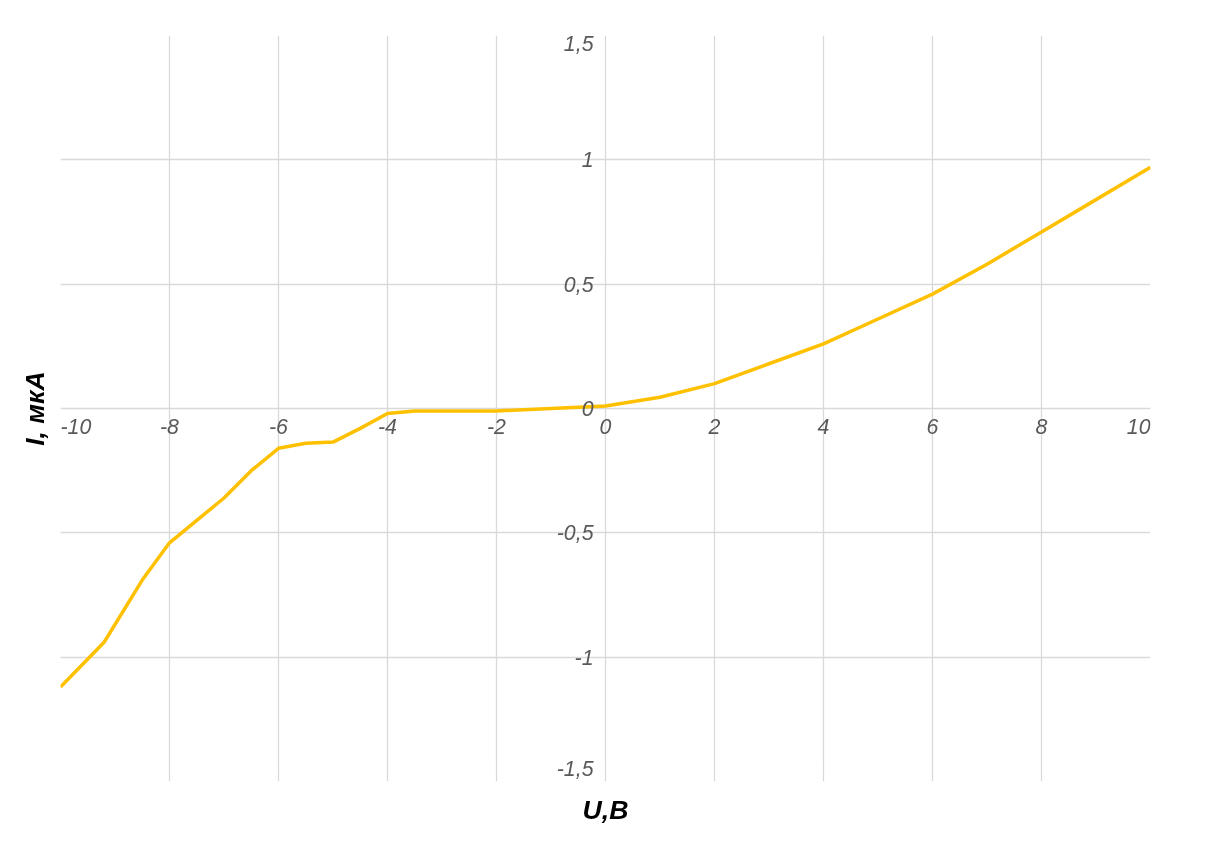  What do you see at coordinates (279, 426) in the screenshot?
I see `x-tick-label: -6` at bounding box center [279, 426].